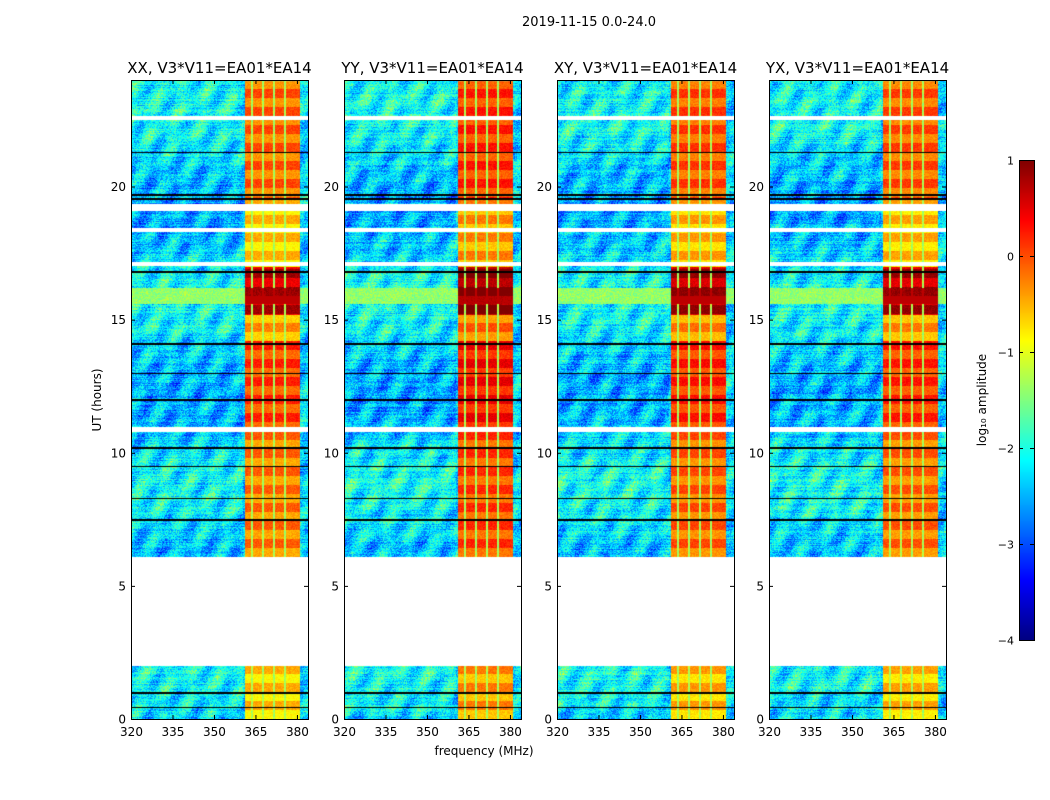 This screenshot has height=800, width=1050. What do you see at coordinates (1010, 161) in the screenshot?
I see `colorbar-tick-label: 1` at bounding box center [1010, 161].